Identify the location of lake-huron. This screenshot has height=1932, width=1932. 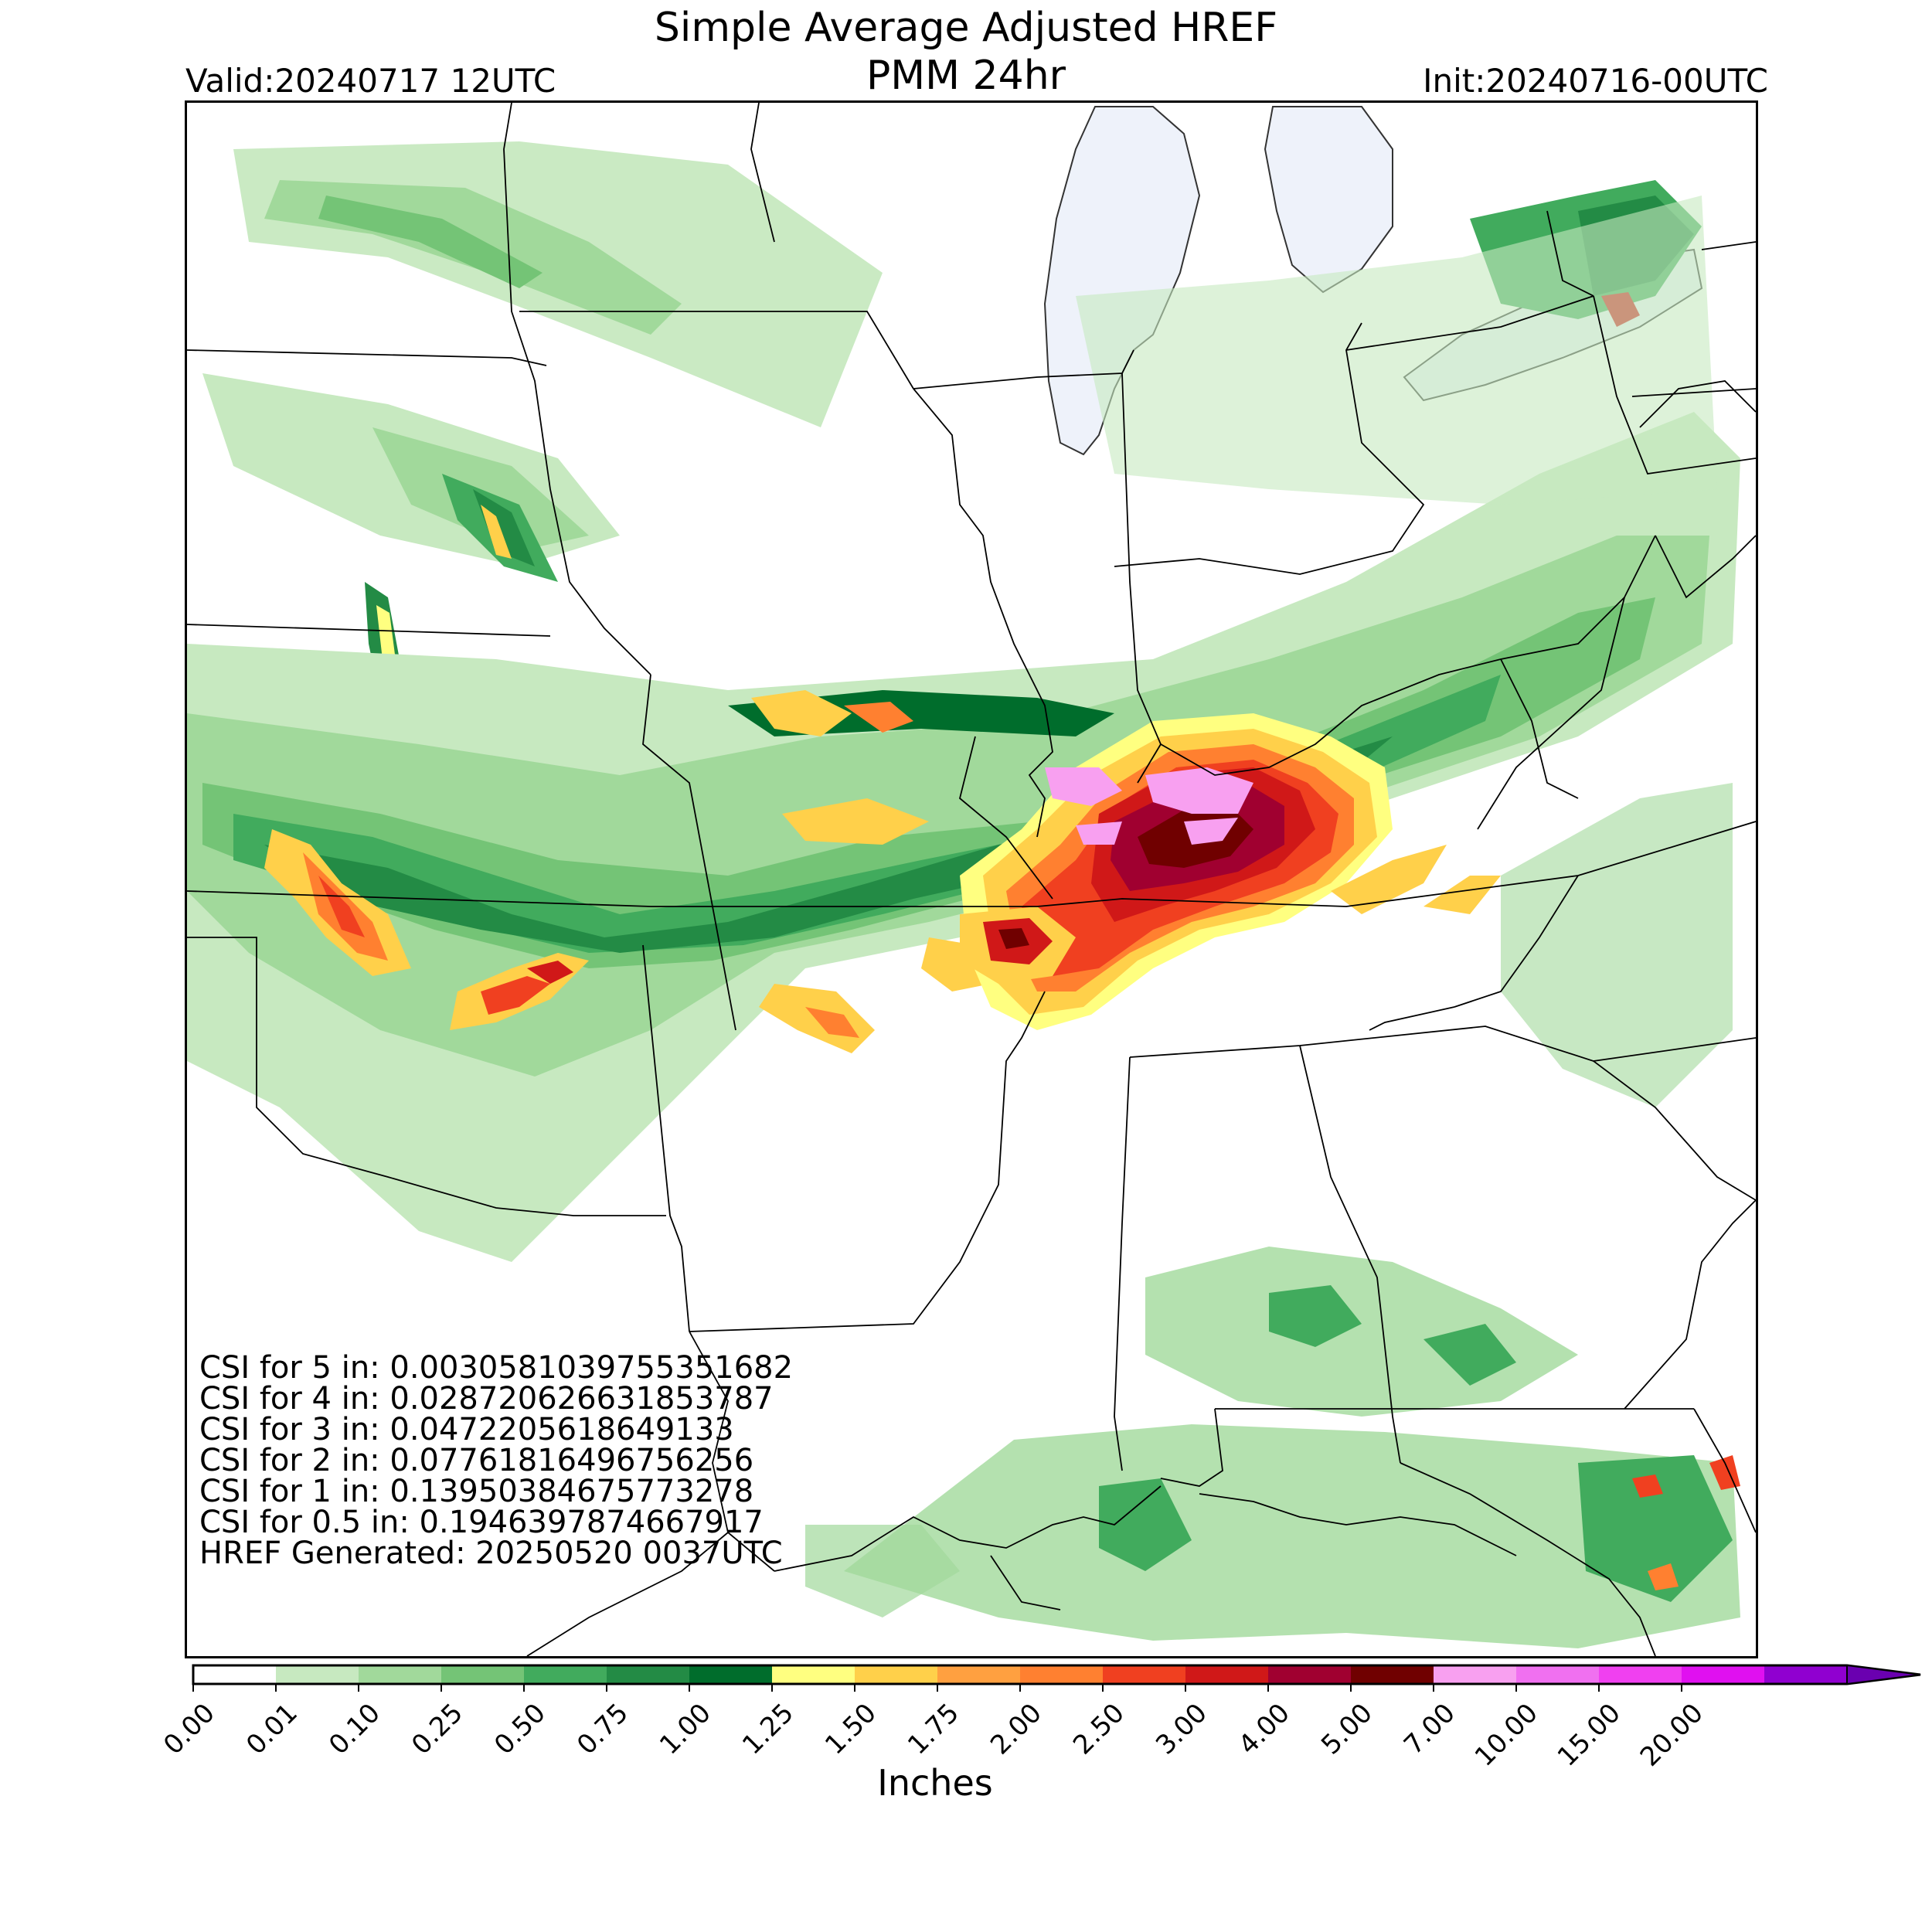
(1328, 200).